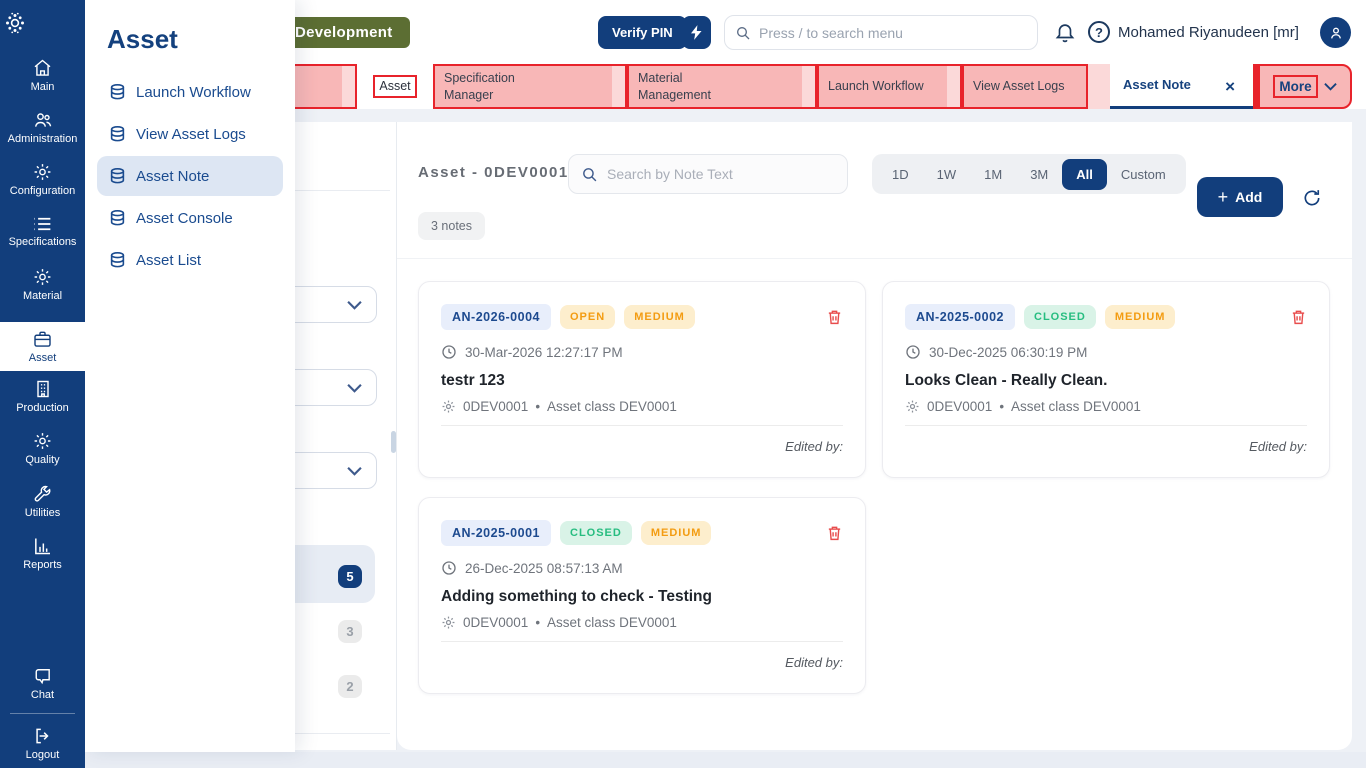 The width and height of the screenshot is (1366, 768). What do you see at coordinates (42, 448) in the screenshot?
I see `sidebar-item-quality: Quality` at bounding box center [42, 448].